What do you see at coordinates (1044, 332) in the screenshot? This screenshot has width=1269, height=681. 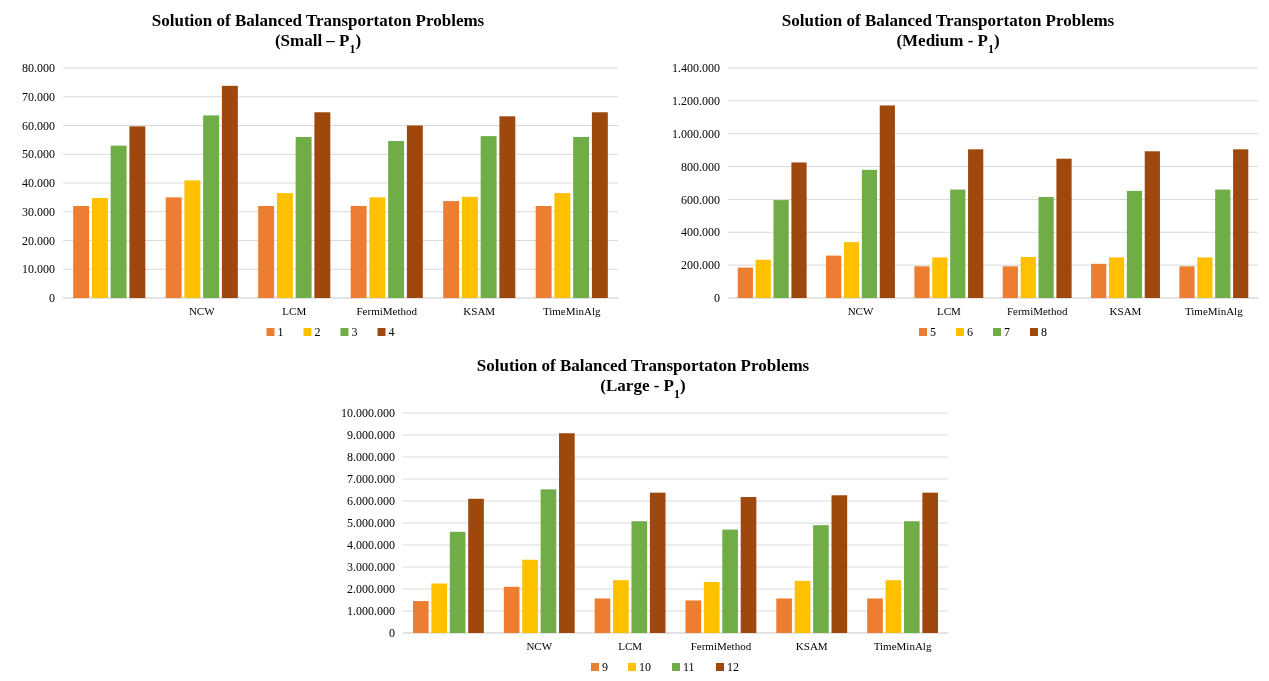 I see `legend-label: 8` at bounding box center [1044, 332].